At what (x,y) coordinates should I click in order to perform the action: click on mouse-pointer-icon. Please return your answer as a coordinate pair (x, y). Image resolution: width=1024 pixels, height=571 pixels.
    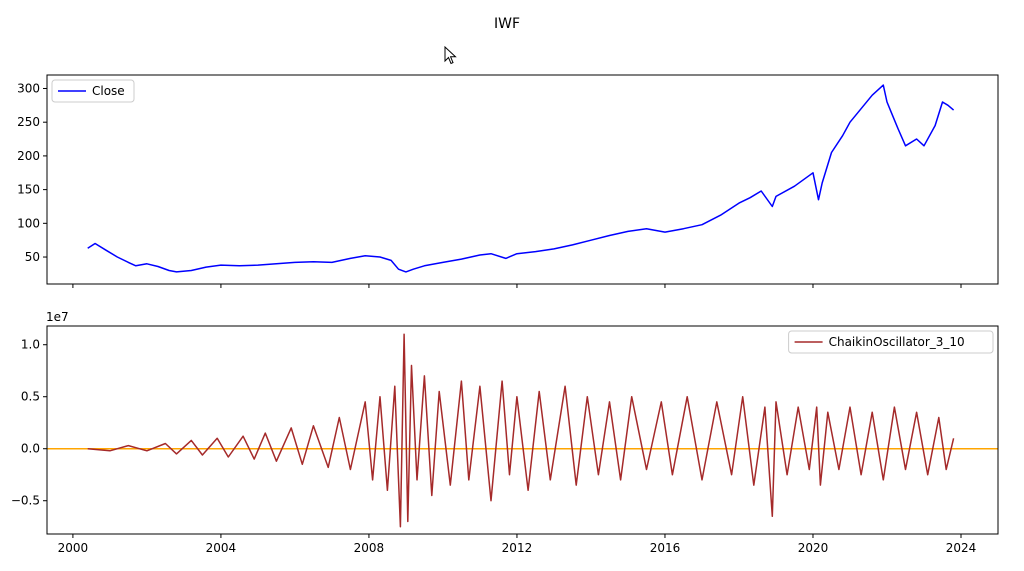
    Looking at the image, I should click on (450, 55).